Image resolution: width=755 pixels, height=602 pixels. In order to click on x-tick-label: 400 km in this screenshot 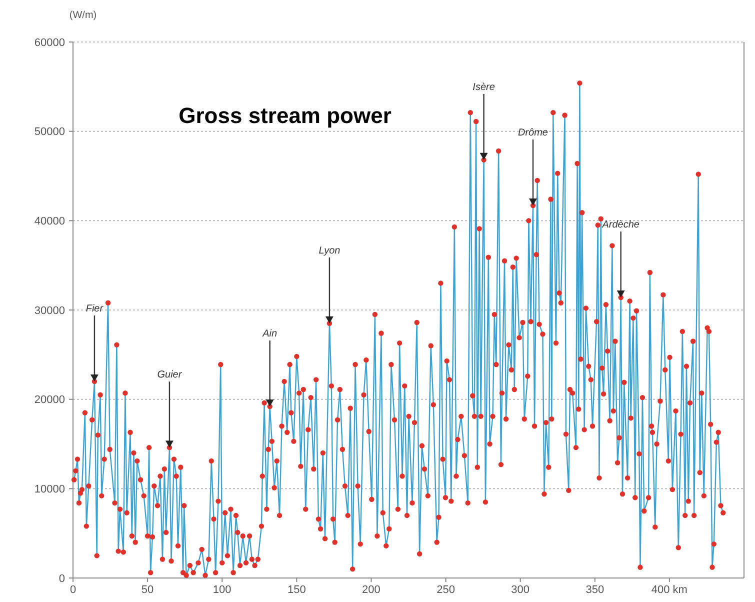, I will do `click(669, 590)`.